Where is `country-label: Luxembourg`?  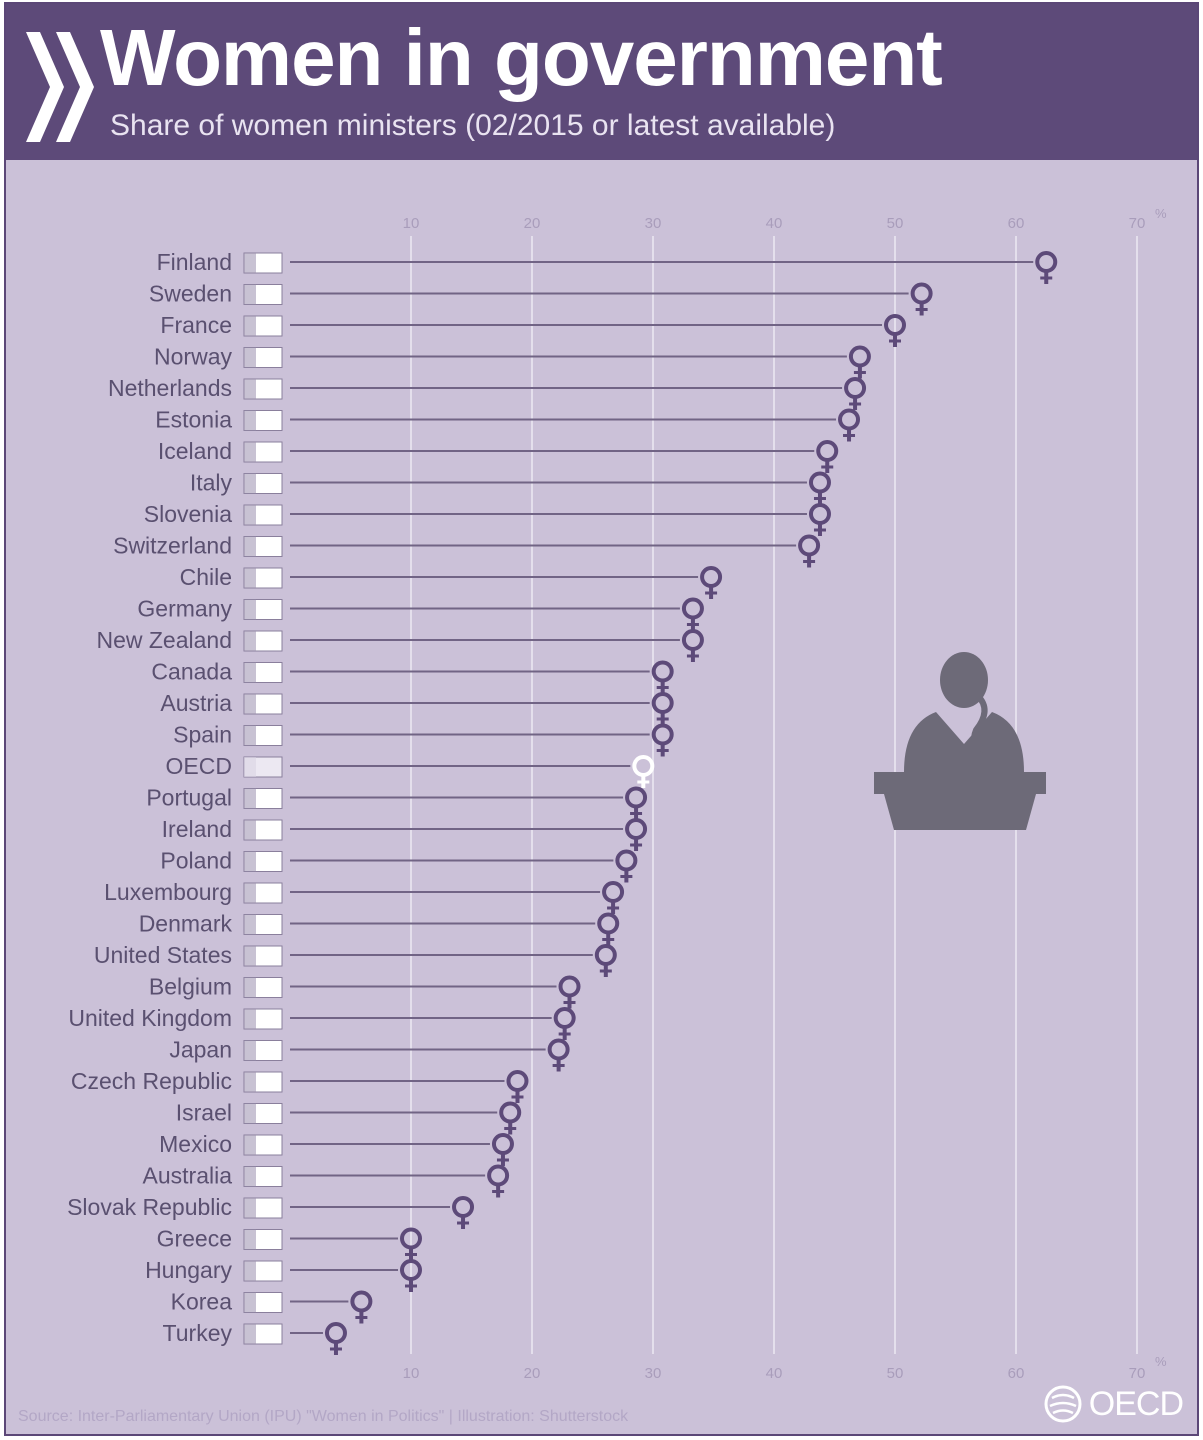 country-label: Luxembourg is located at coordinates (168, 892).